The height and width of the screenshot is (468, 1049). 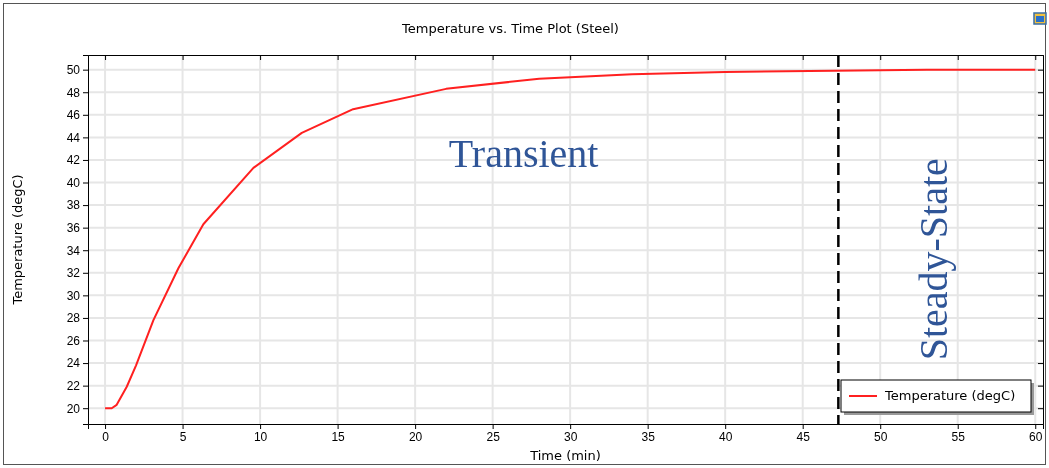 I want to click on x-tick-label: 40, so click(x=726, y=436).